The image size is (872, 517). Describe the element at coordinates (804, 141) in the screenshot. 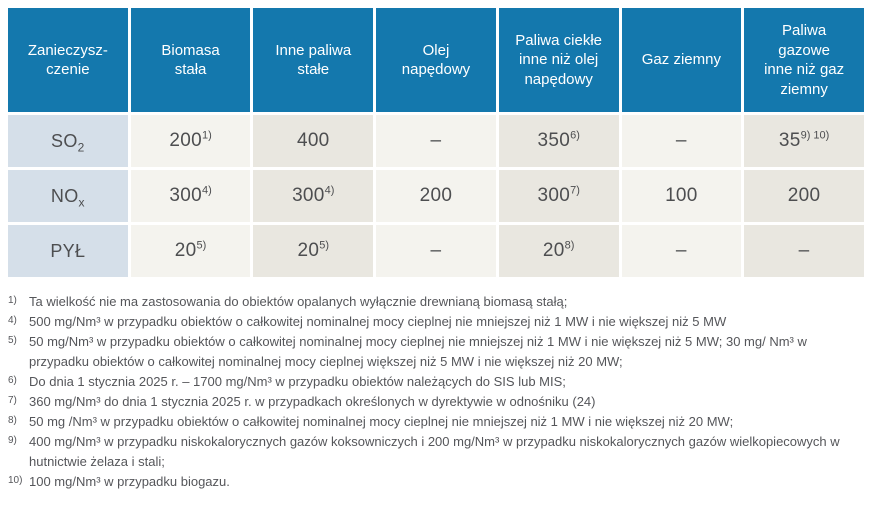

I see `value-cell: 359) 10)` at that location.